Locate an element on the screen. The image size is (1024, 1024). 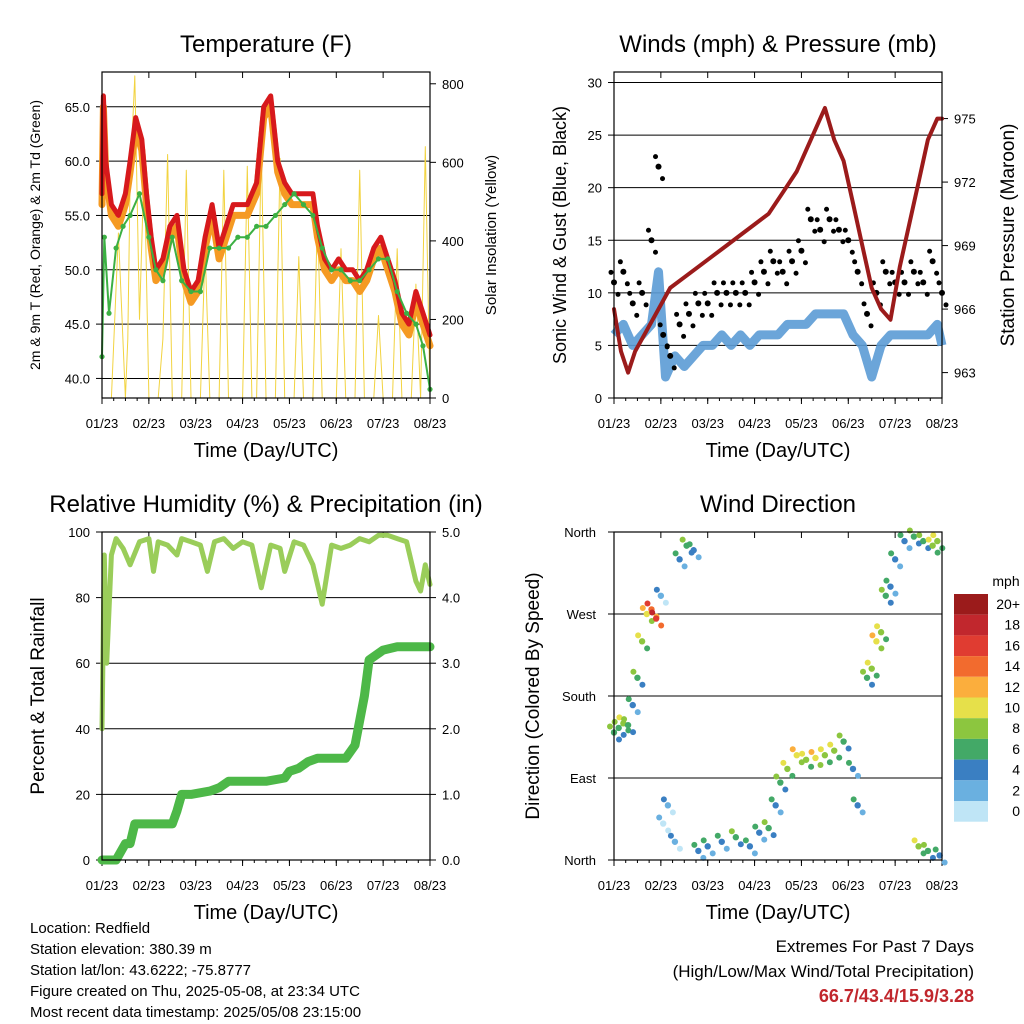
y-tick-label: 25 is located at coordinates (595, 135).